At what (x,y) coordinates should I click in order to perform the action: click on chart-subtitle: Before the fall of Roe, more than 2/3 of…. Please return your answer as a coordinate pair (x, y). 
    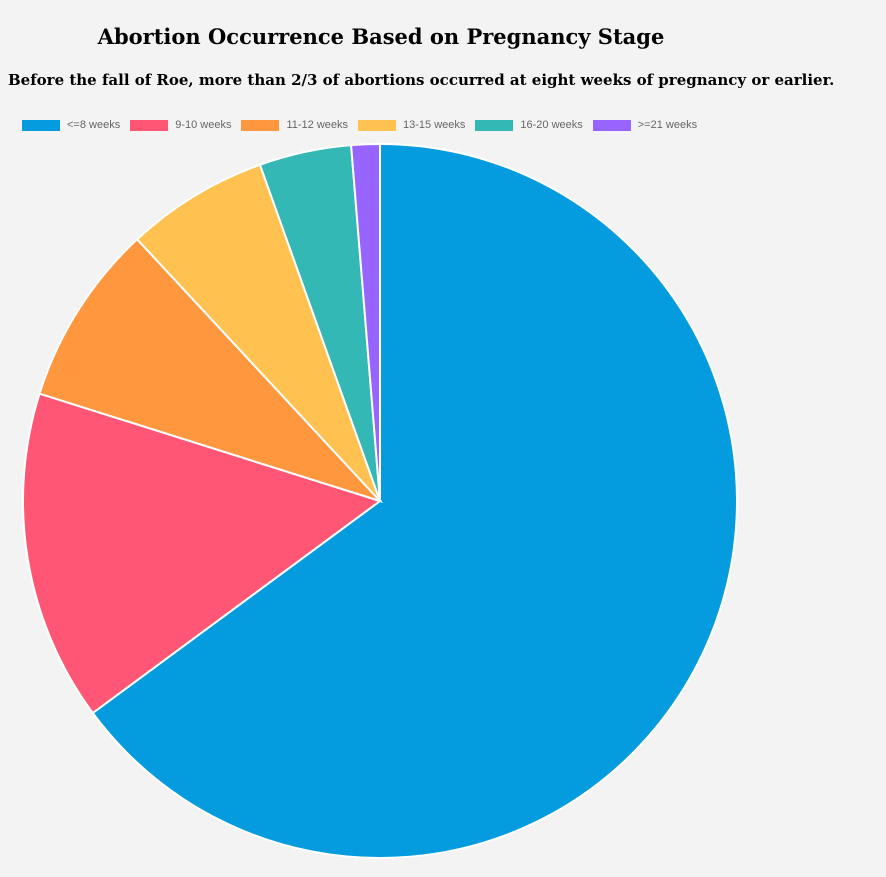
    Looking at the image, I should click on (421, 80).